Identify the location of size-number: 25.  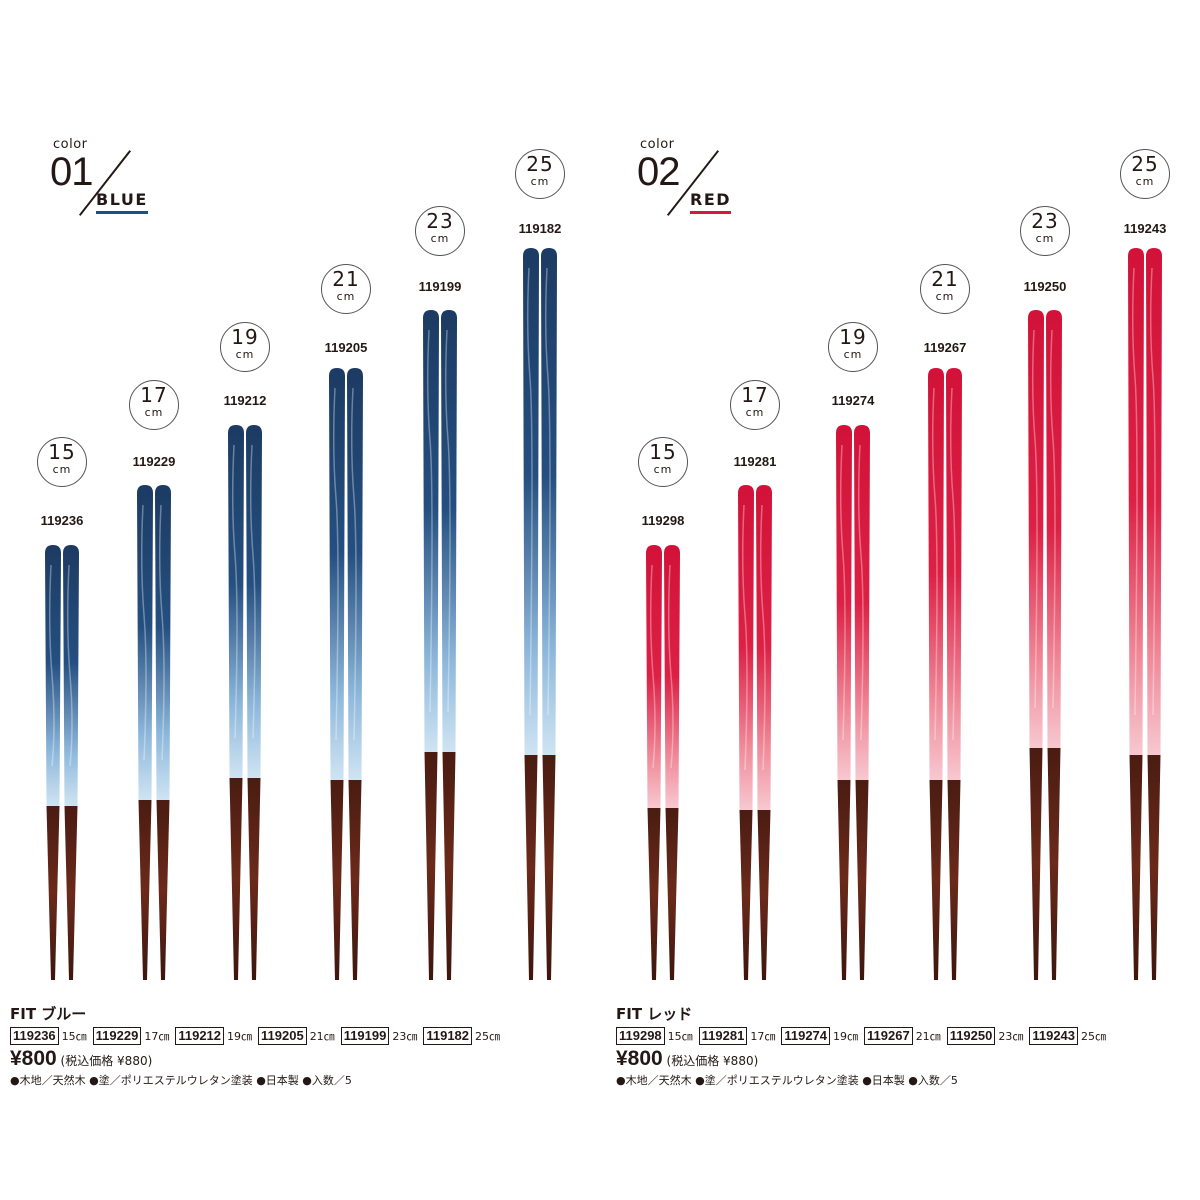
(540, 164).